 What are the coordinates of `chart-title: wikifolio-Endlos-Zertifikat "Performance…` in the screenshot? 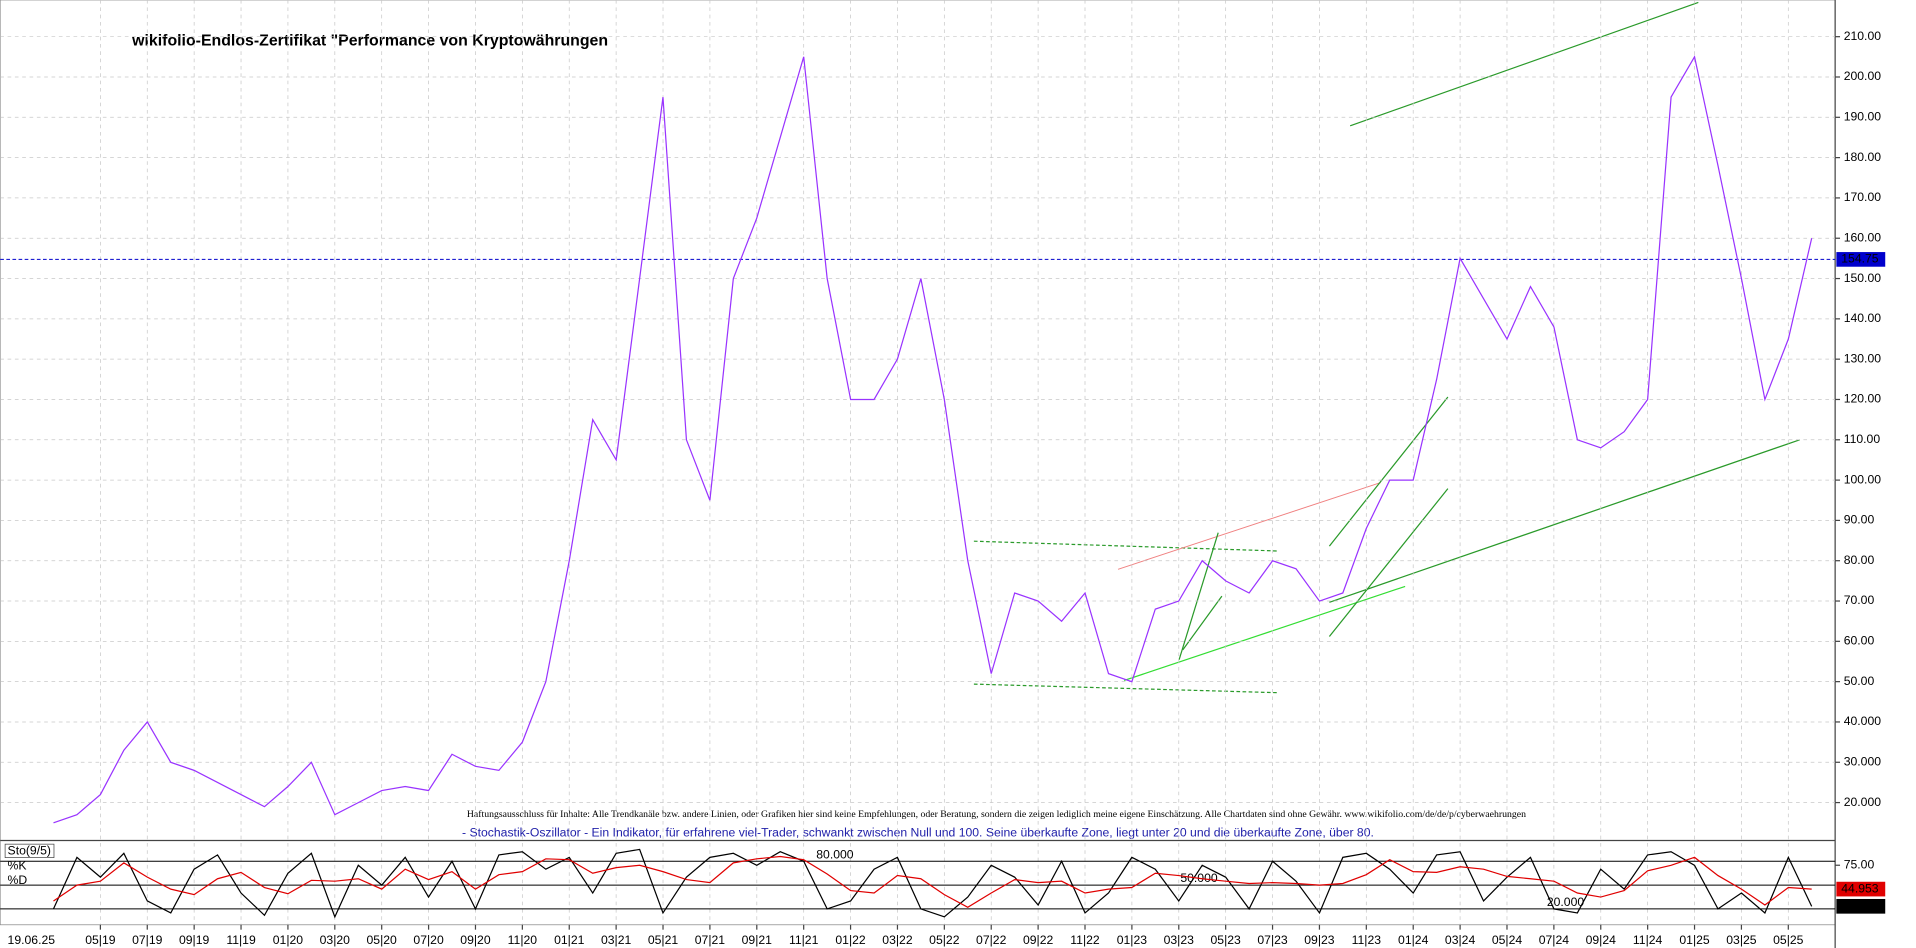 It's located at (369, 41).